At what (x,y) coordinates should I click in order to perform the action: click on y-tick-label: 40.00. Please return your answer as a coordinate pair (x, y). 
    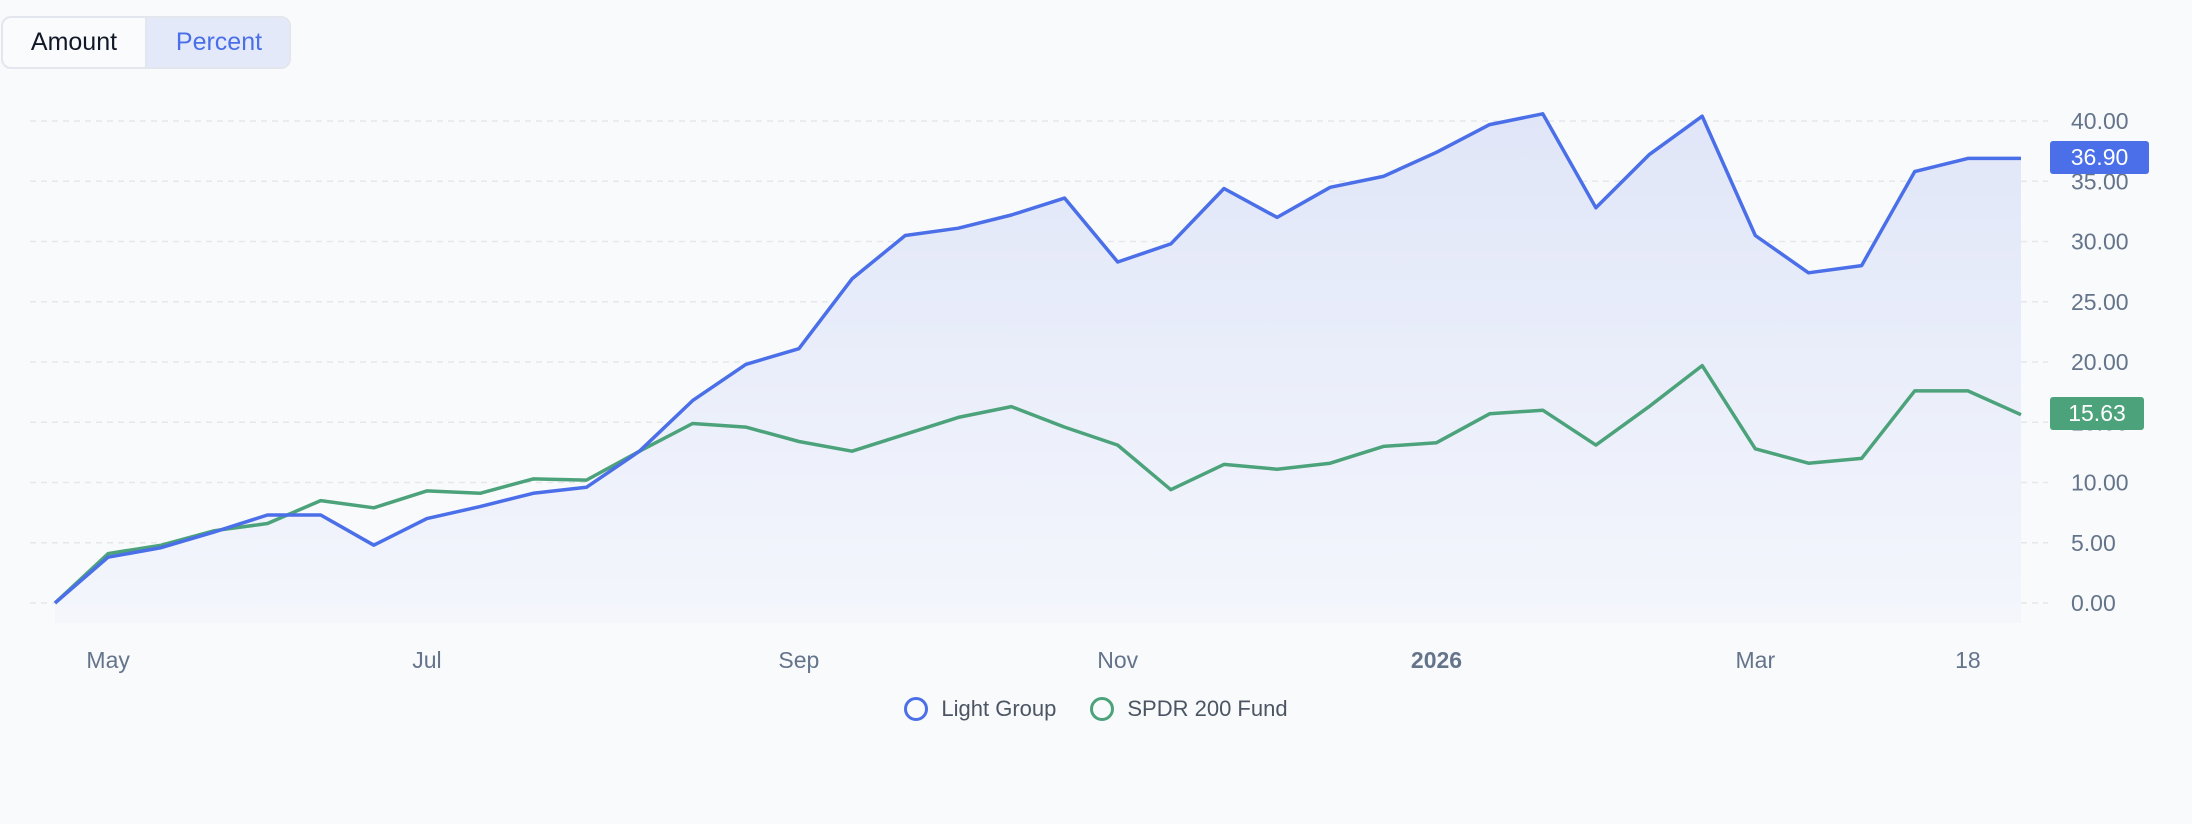
    Looking at the image, I should click on (2100, 121).